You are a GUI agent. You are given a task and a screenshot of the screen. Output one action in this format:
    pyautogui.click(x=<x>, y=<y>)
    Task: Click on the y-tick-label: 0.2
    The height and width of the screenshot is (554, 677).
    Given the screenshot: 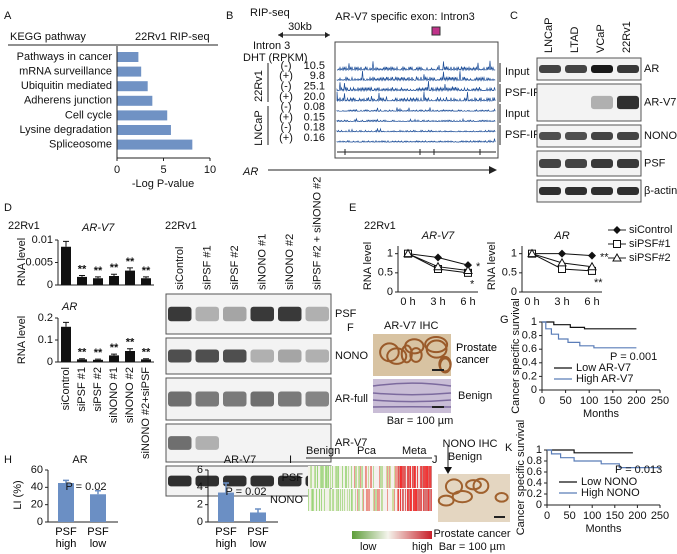 What is the action you would take?
    pyautogui.click(x=534, y=494)
    